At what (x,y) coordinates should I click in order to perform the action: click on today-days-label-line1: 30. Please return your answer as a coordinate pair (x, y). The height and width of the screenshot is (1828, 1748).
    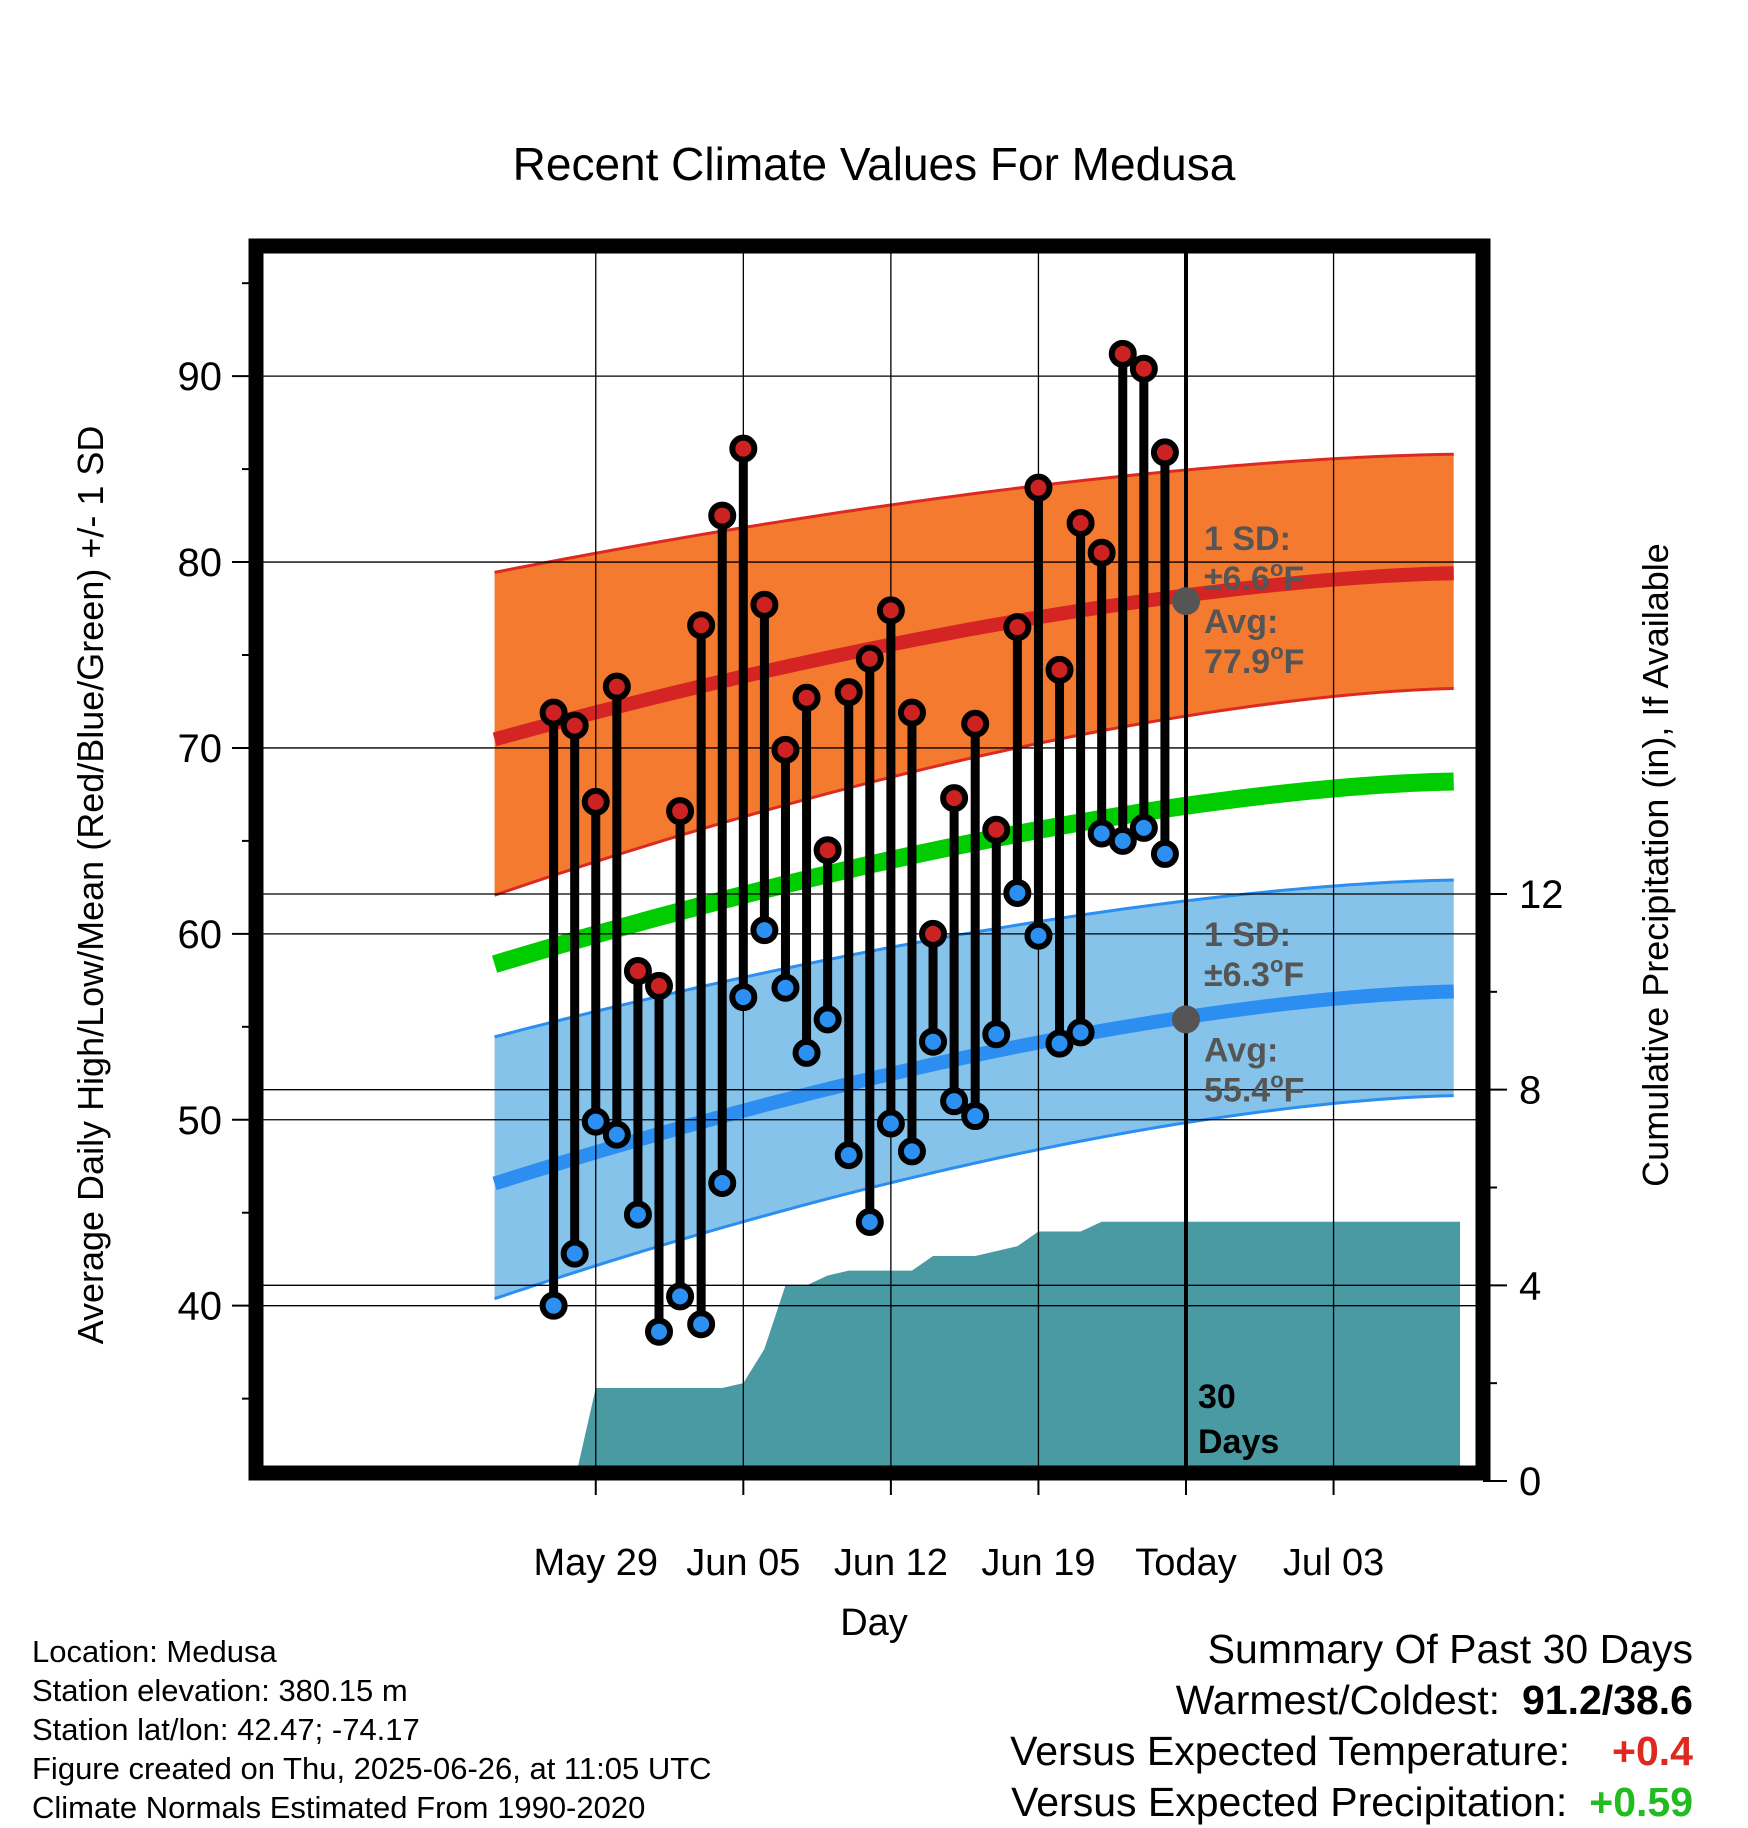
    Looking at the image, I should click on (1217, 1397).